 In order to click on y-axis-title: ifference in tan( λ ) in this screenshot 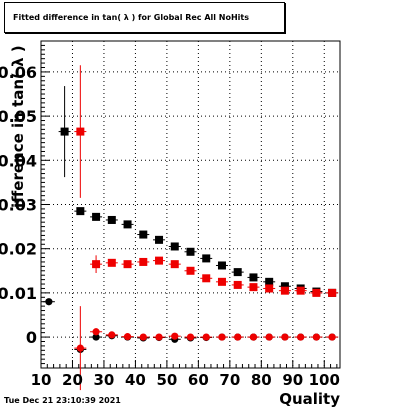, I will do `click(18, 126)`.